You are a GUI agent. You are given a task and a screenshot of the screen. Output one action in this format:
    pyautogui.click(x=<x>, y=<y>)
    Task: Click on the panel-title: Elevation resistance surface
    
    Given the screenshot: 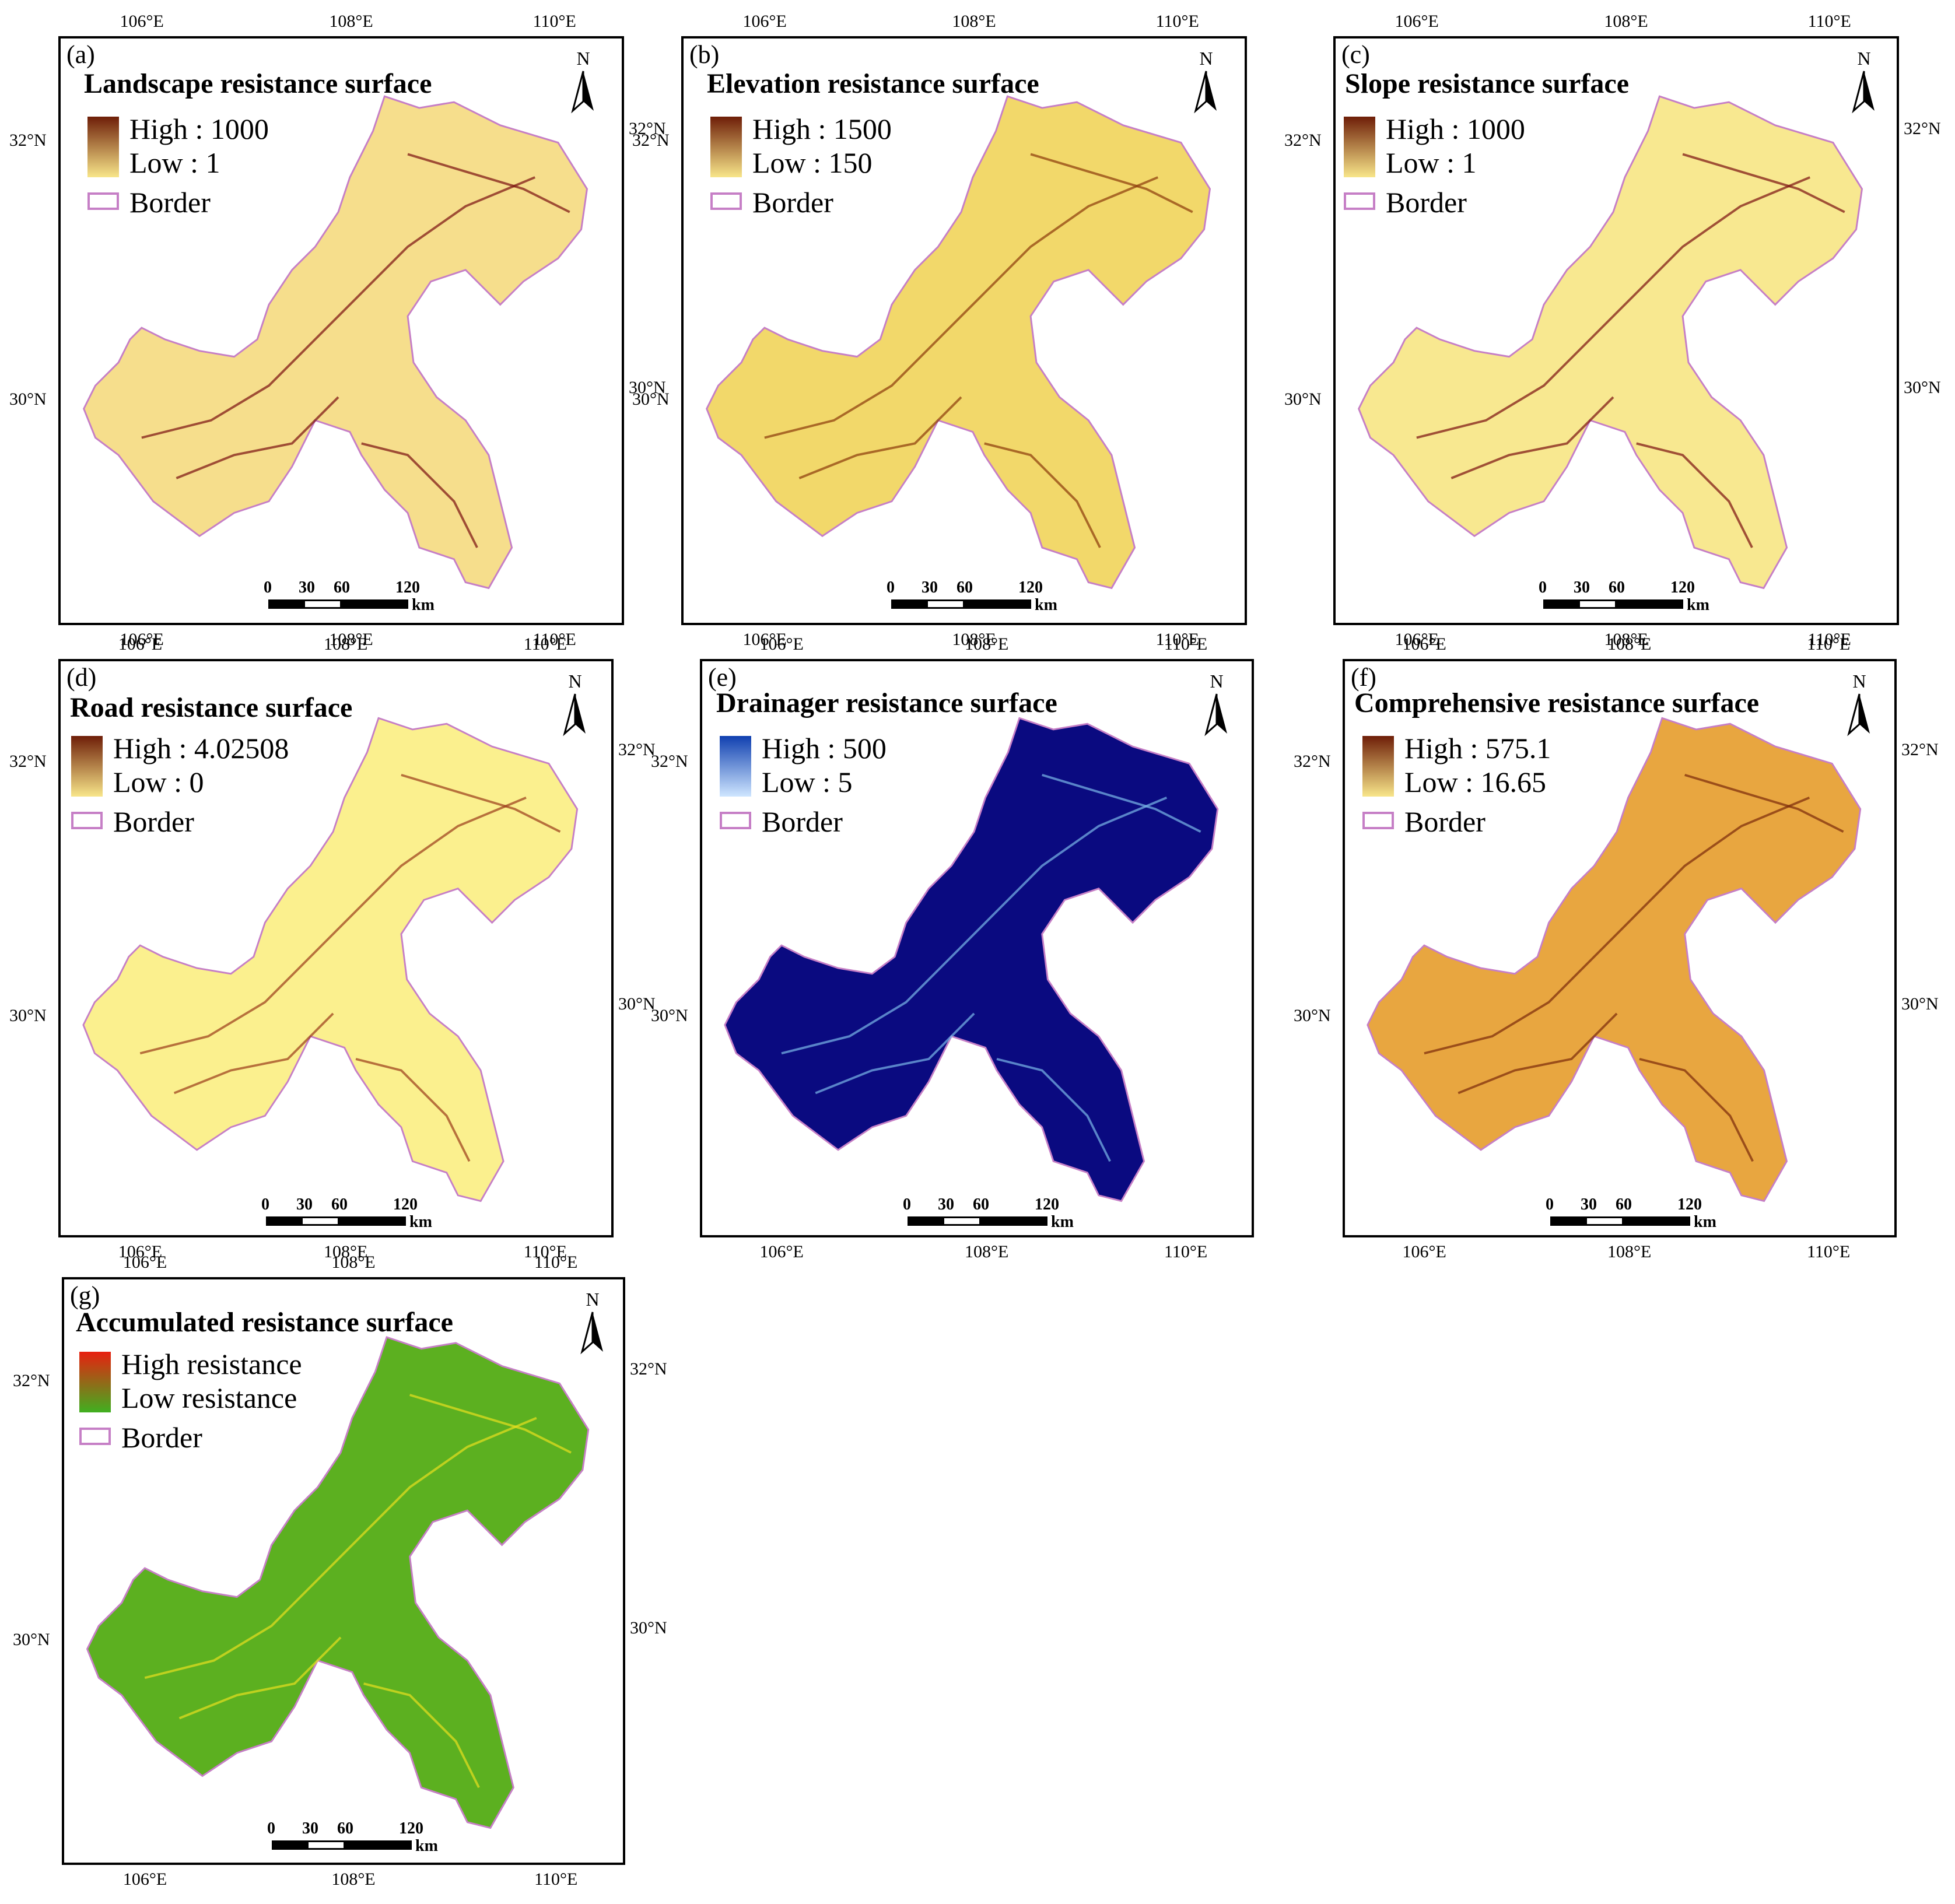 What is the action you would take?
    pyautogui.click(x=873, y=83)
    